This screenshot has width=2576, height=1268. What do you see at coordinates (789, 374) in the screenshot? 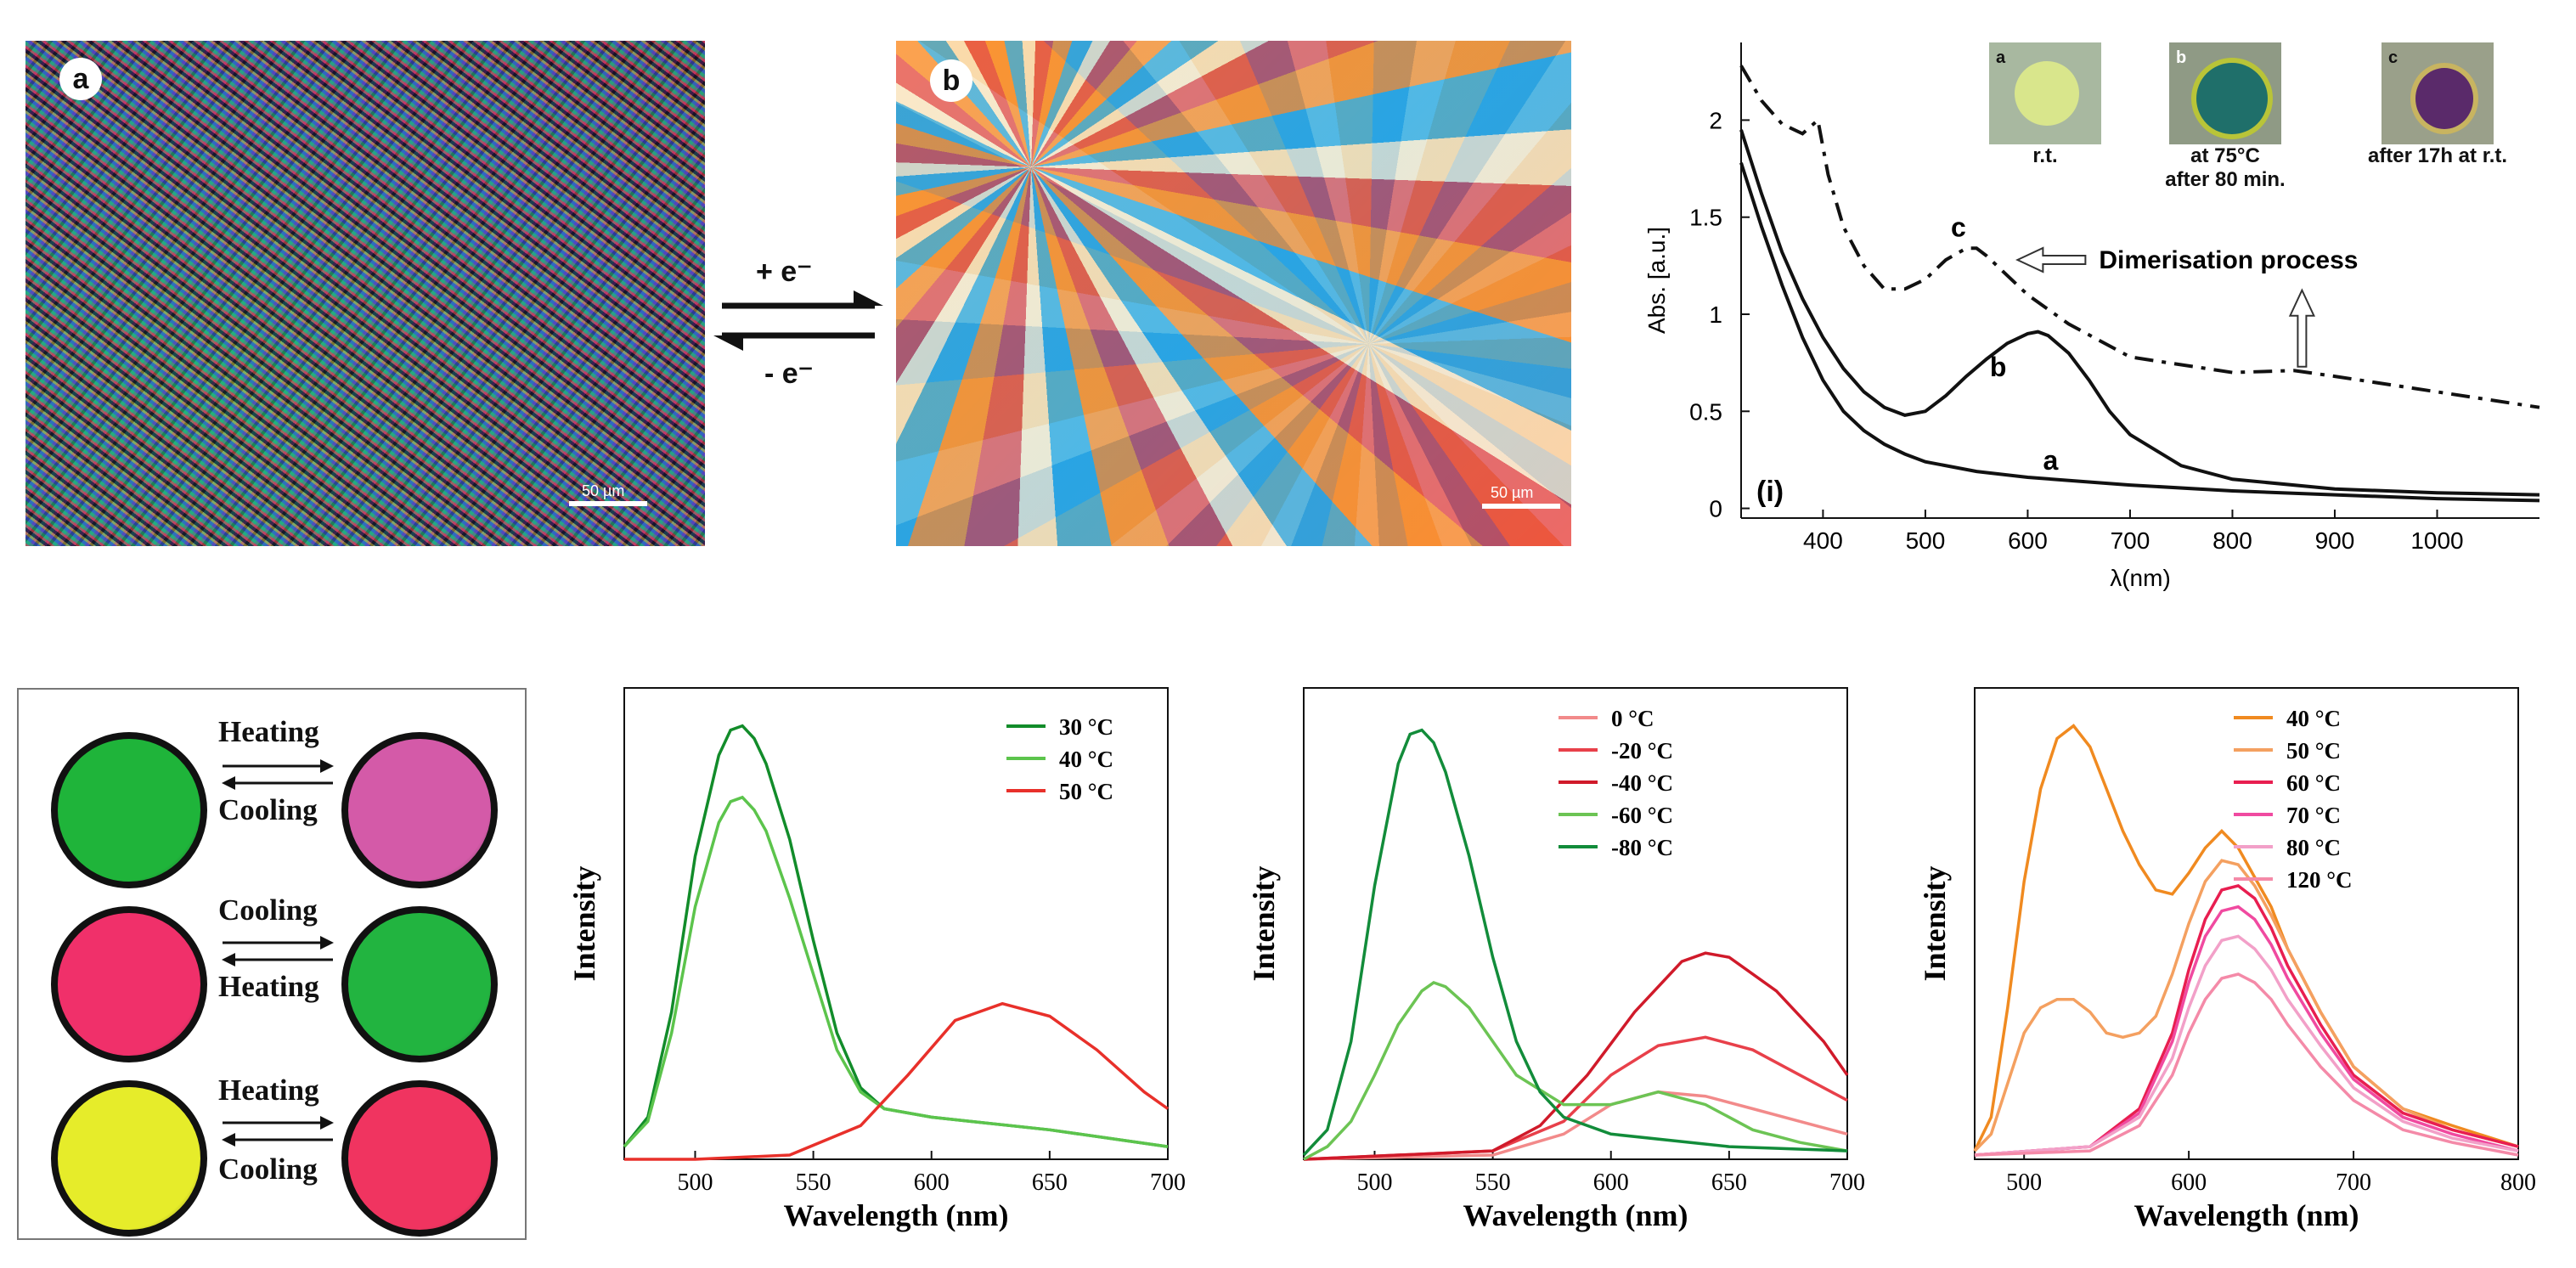
I see `reaction-reverse-label: - e⁻` at bounding box center [789, 374].